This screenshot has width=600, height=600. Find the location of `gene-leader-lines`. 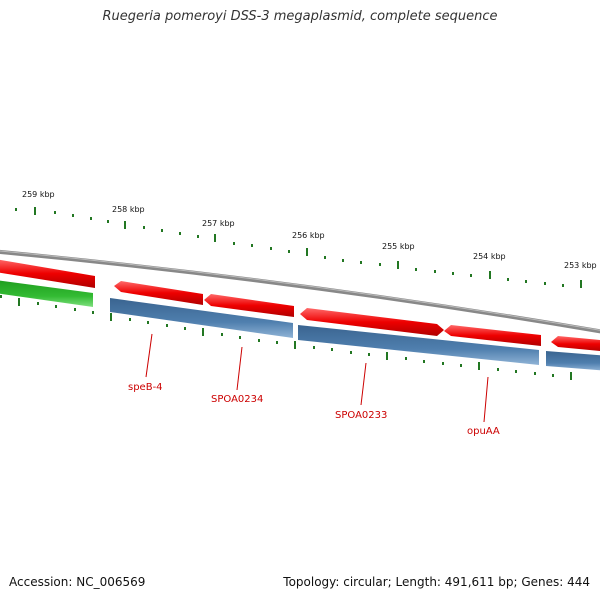

gene-leader-lines is located at coordinates (317, 378).